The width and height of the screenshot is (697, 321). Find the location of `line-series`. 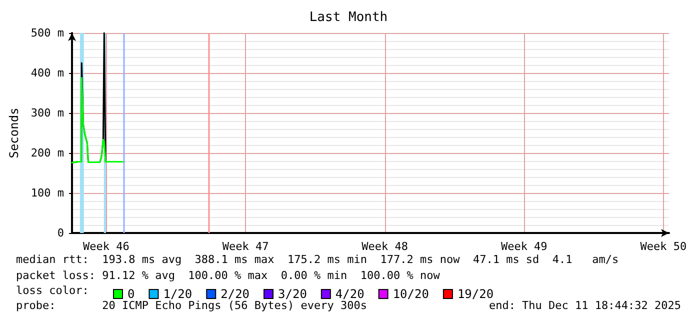

line-series is located at coordinates (98, 120).